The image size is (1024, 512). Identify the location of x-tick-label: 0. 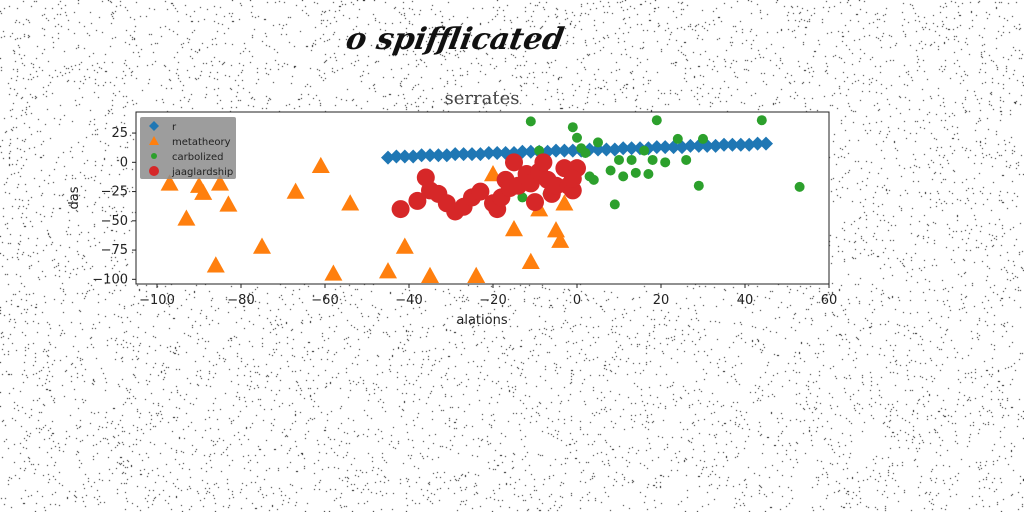
(577, 300).